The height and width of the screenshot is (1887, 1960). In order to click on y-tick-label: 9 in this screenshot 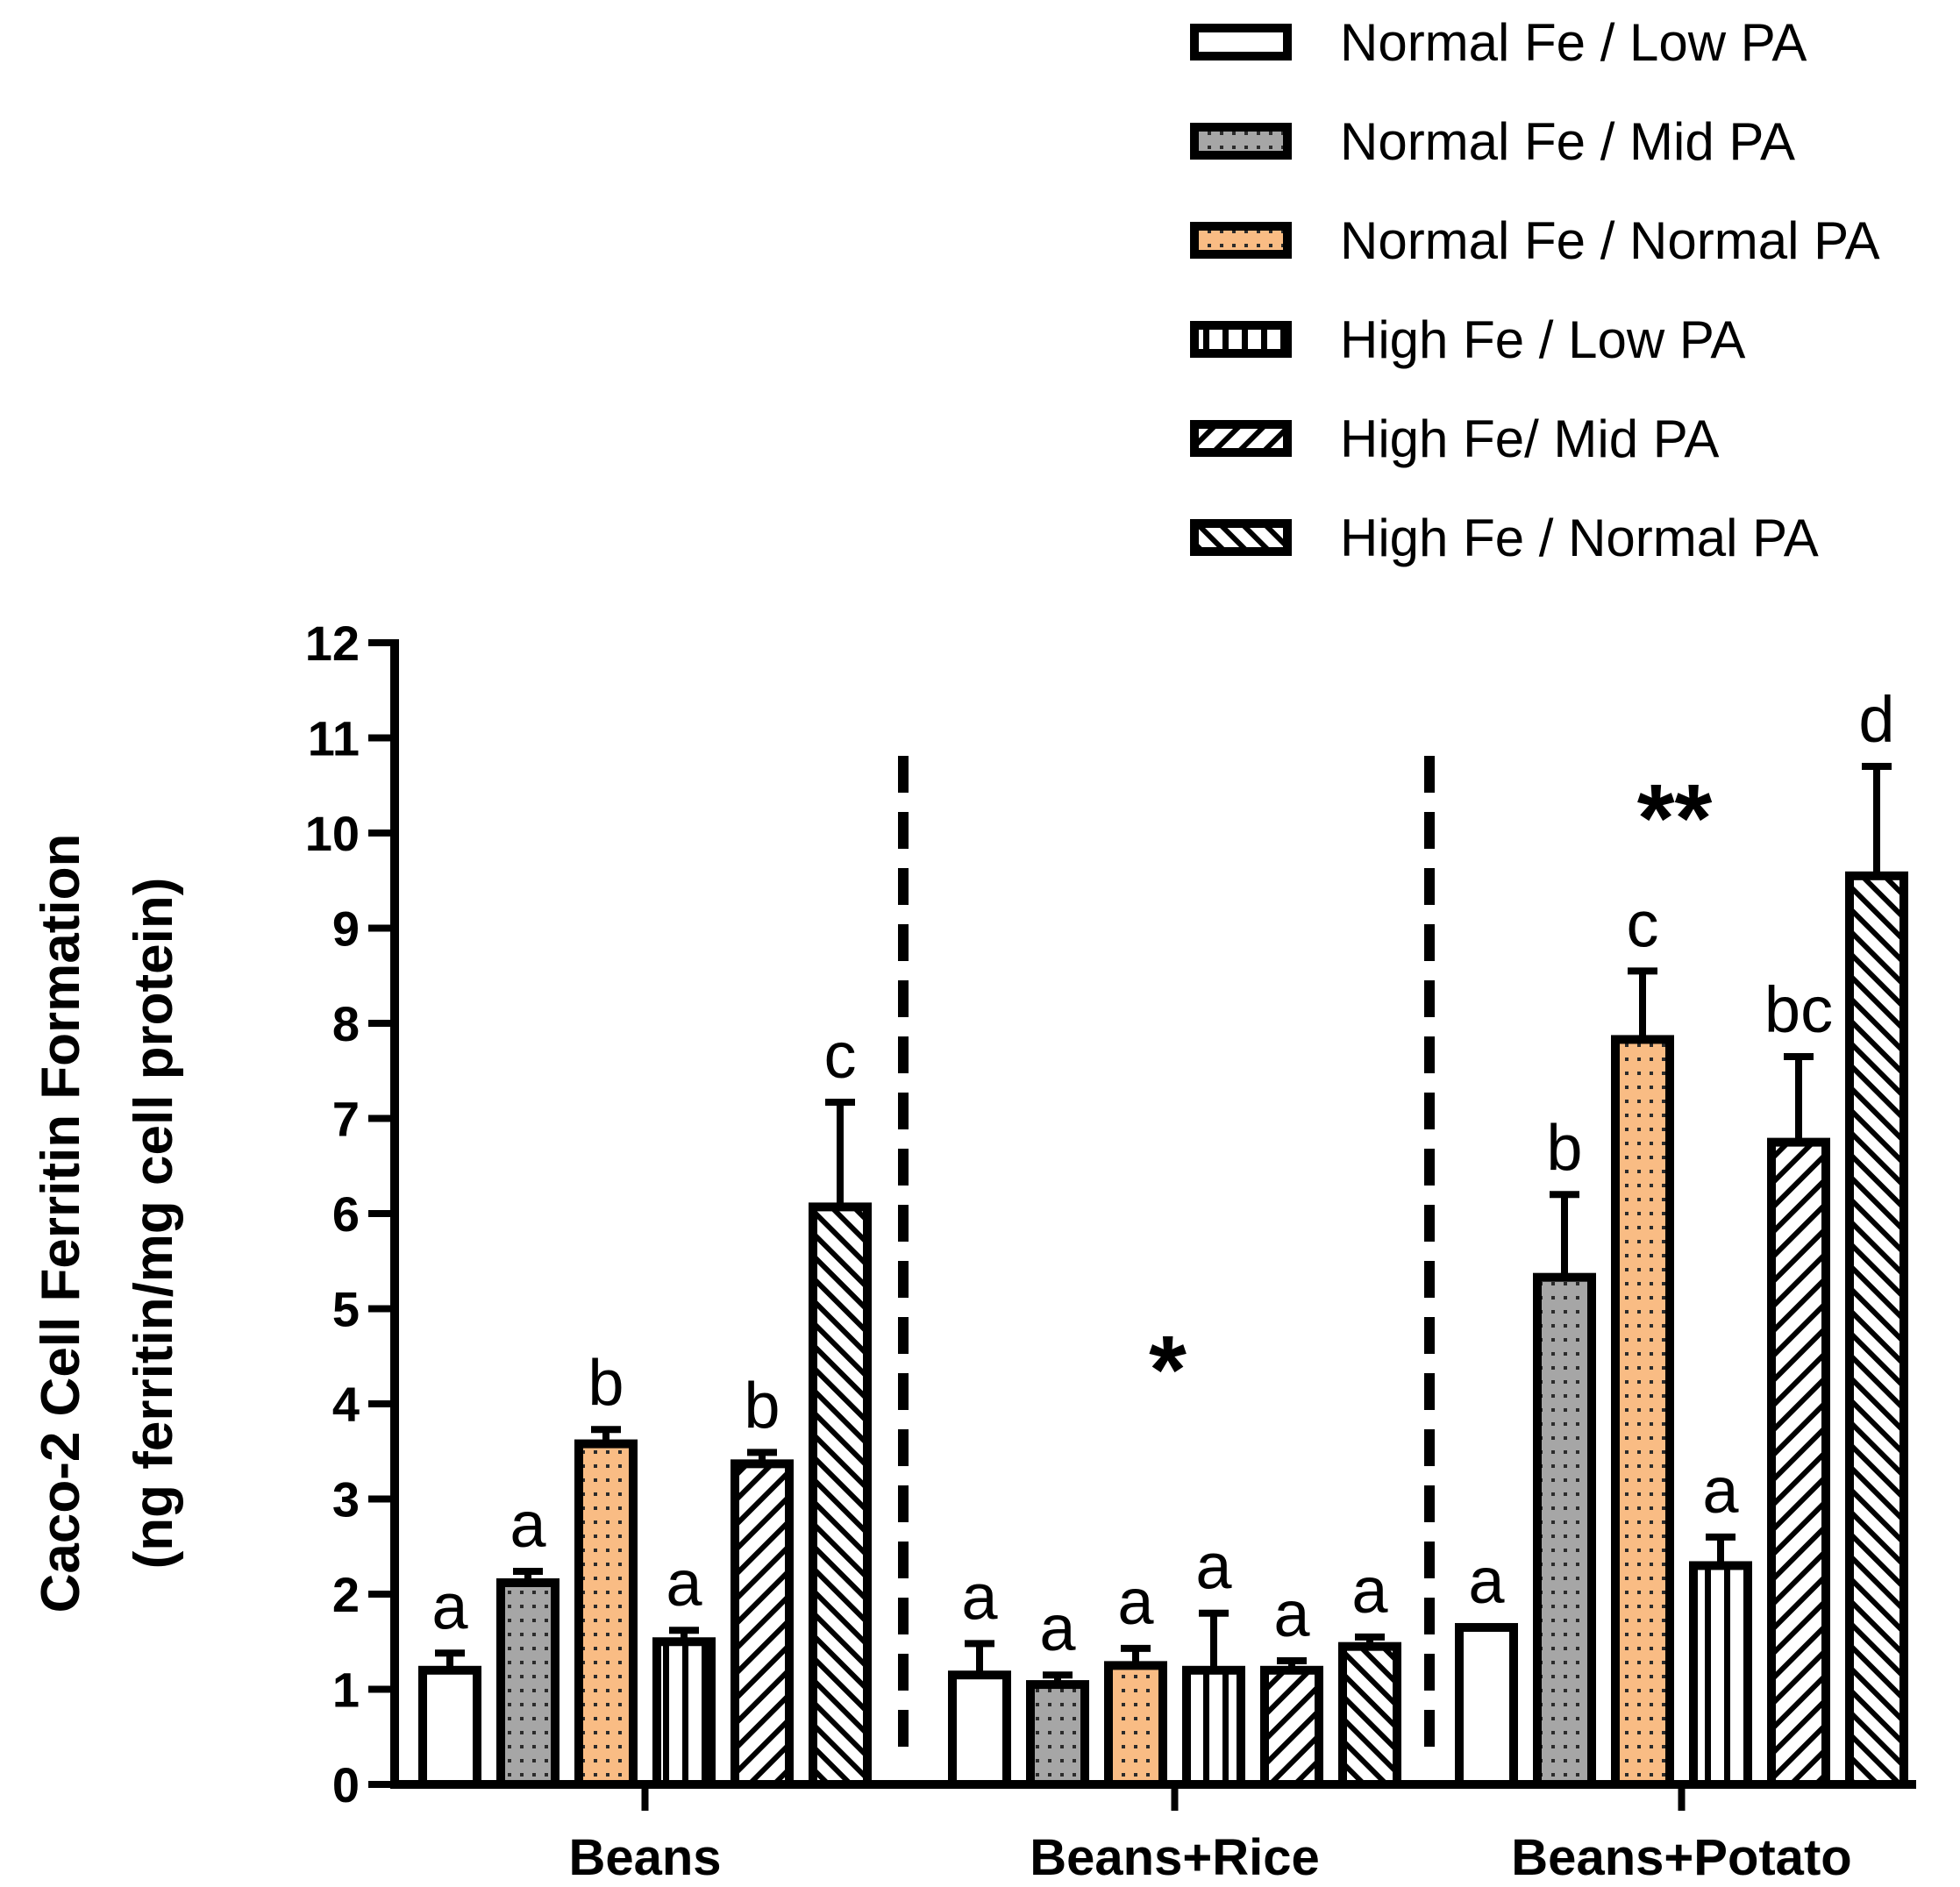, I will do `click(346, 929)`.